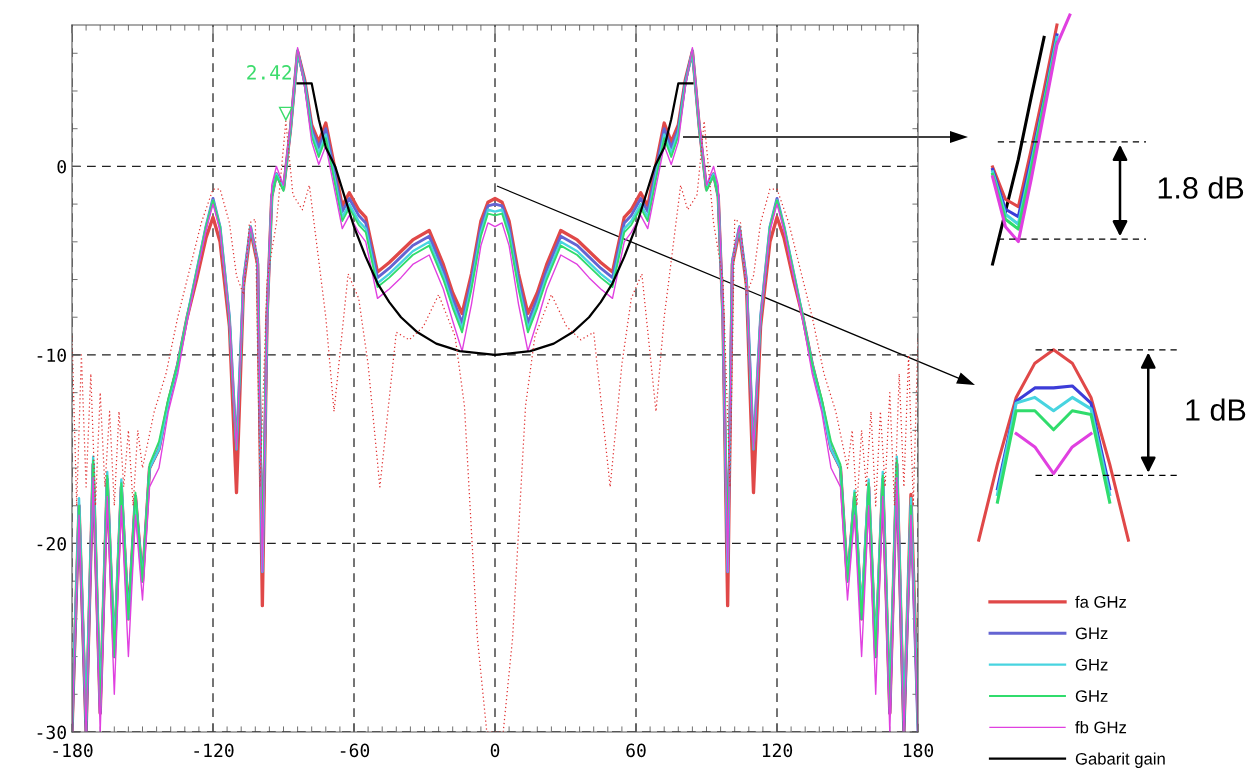 The image size is (1257, 783). What do you see at coordinates (495, 750) in the screenshot?
I see `x-tick-label: 0` at bounding box center [495, 750].